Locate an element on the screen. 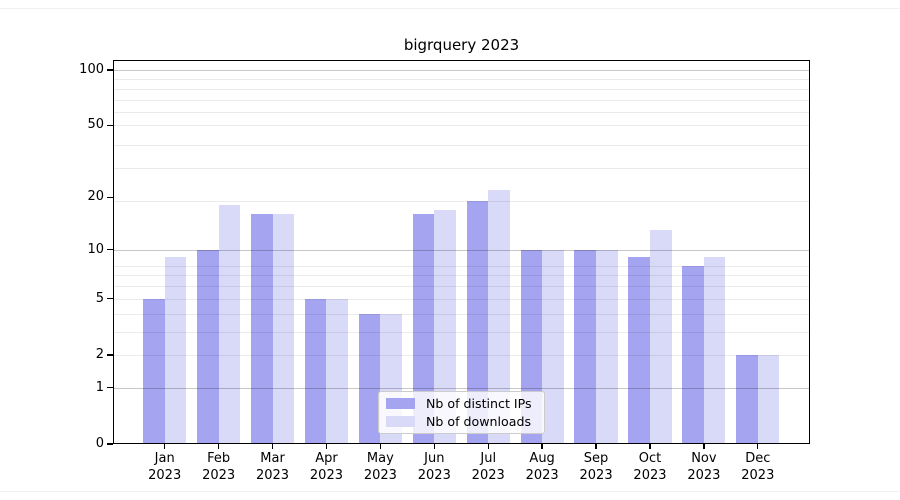 Image resolution: width=900 pixels, height=500 pixels. chart-title: bigrquery 2023 is located at coordinates (461, 45).